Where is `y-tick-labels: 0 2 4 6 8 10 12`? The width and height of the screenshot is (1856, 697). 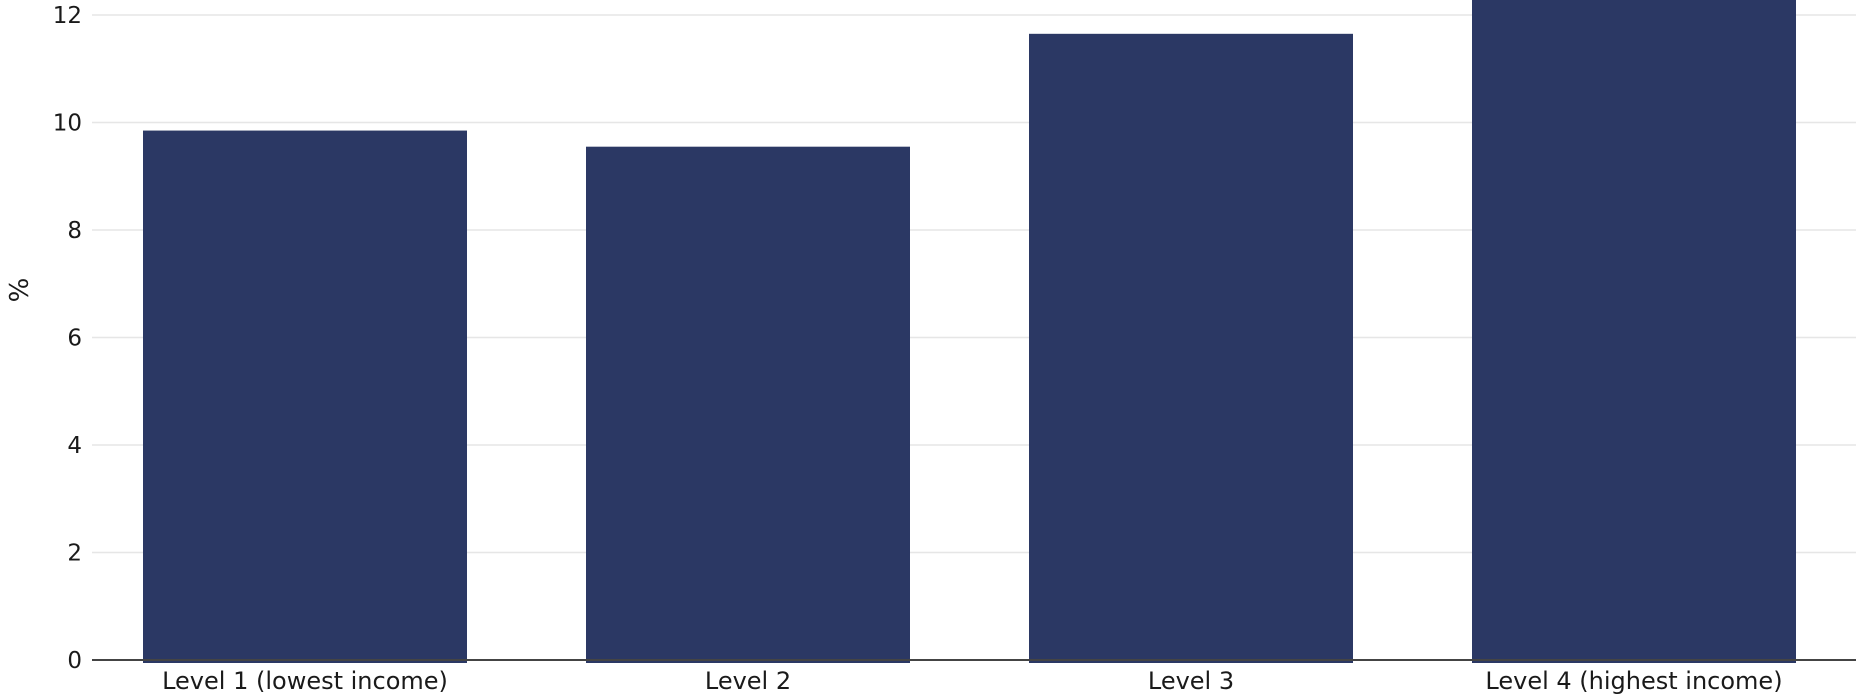 y-tick-labels: 0 2 4 6 8 10 12 is located at coordinates (67, 338).